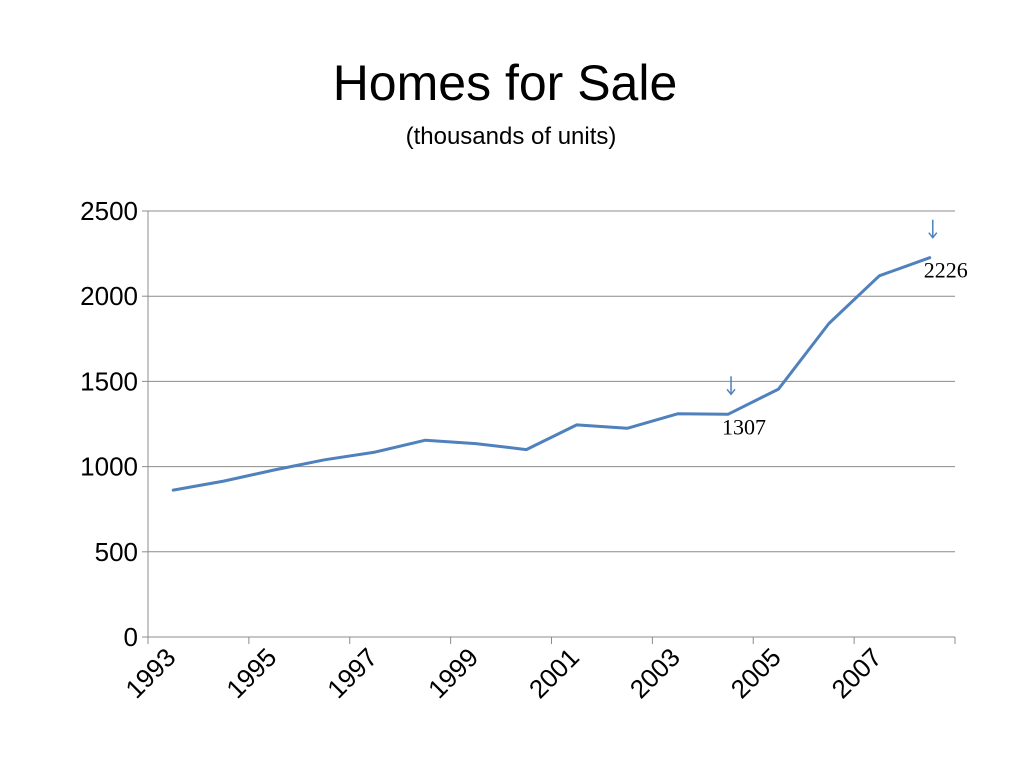 The image size is (1024, 768). Describe the element at coordinates (554, 673) in the screenshot. I see `x-tick-label: 2001` at that location.